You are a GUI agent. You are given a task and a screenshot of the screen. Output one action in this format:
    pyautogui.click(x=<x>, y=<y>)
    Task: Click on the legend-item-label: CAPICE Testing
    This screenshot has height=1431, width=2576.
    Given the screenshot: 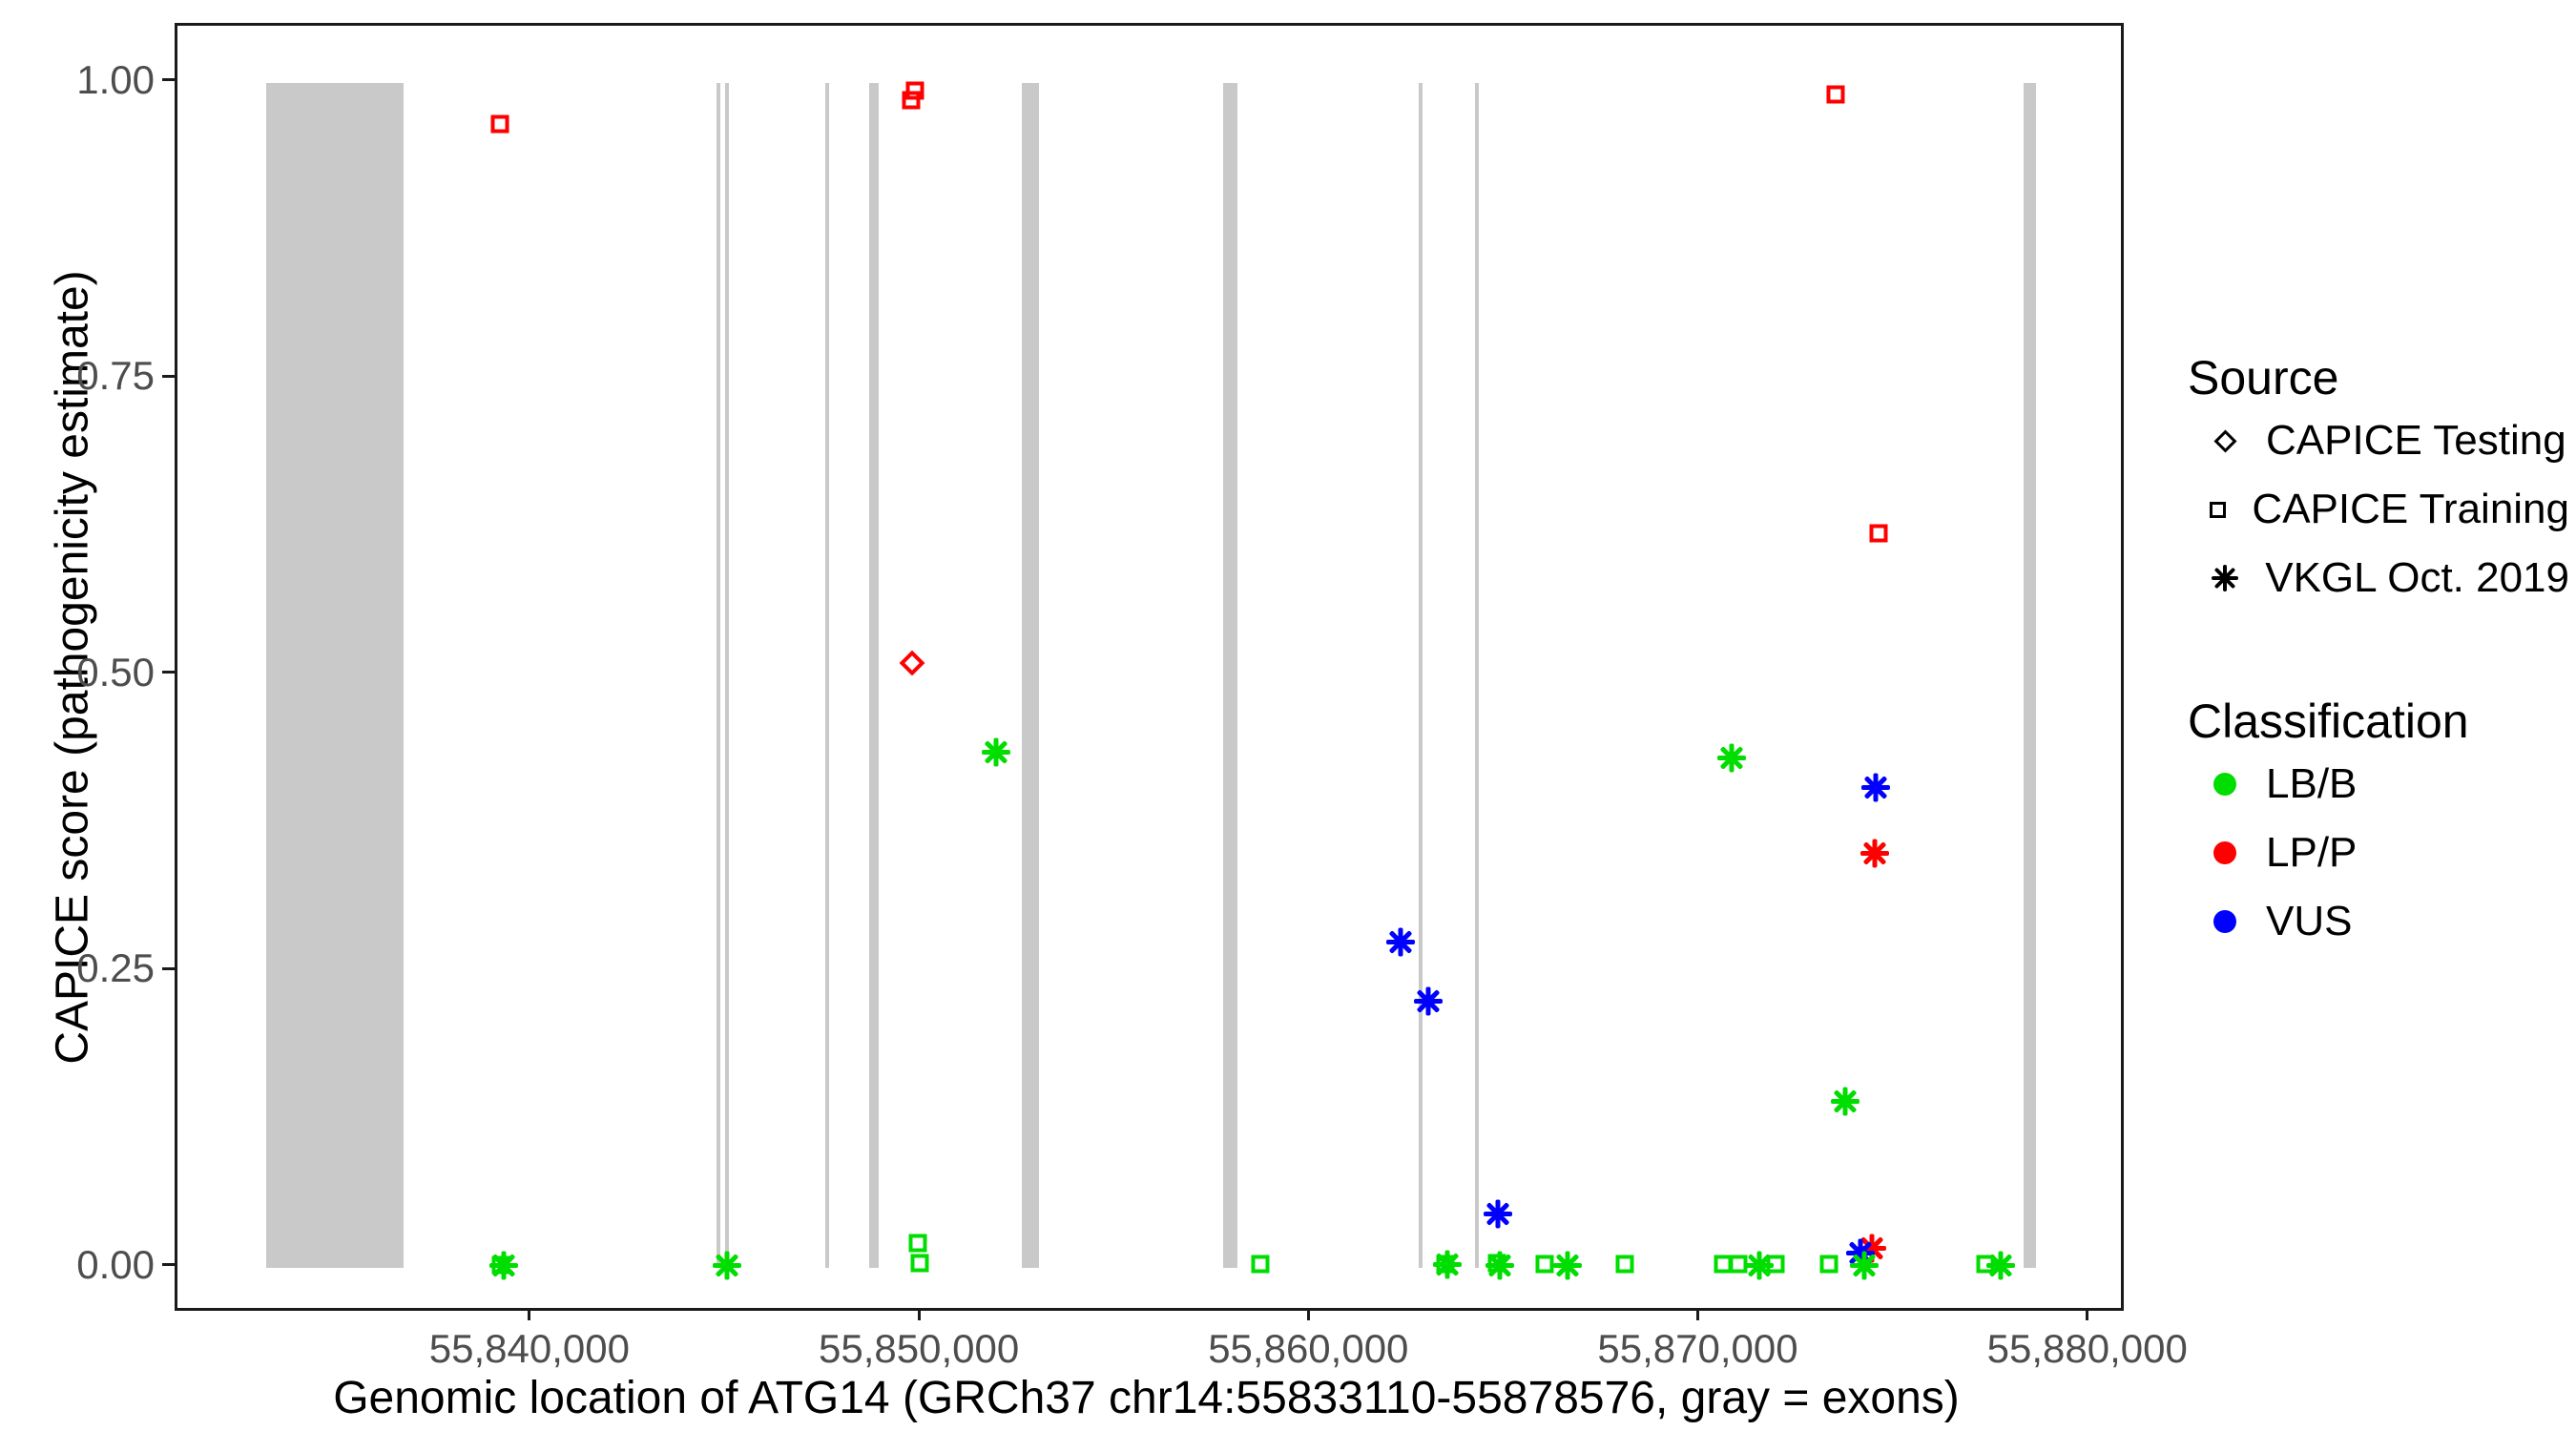 What is the action you would take?
    pyautogui.click(x=2416, y=440)
    